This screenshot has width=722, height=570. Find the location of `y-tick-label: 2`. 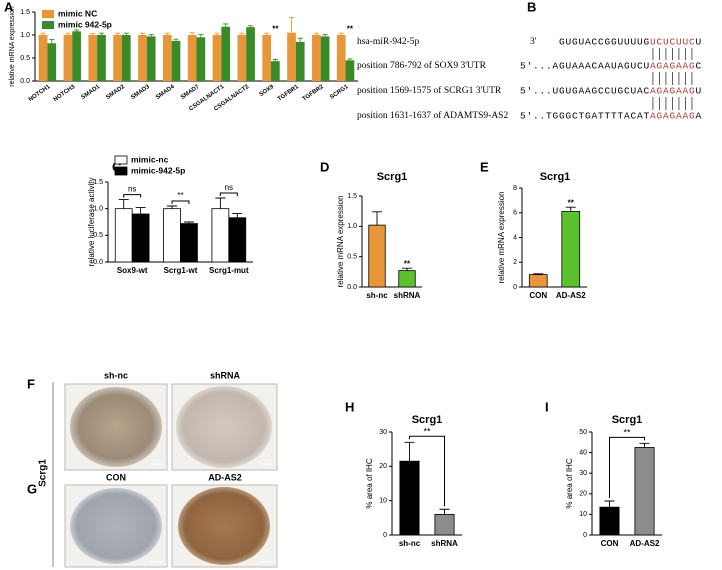

y-tick-label: 2 is located at coordinates (515, 262).